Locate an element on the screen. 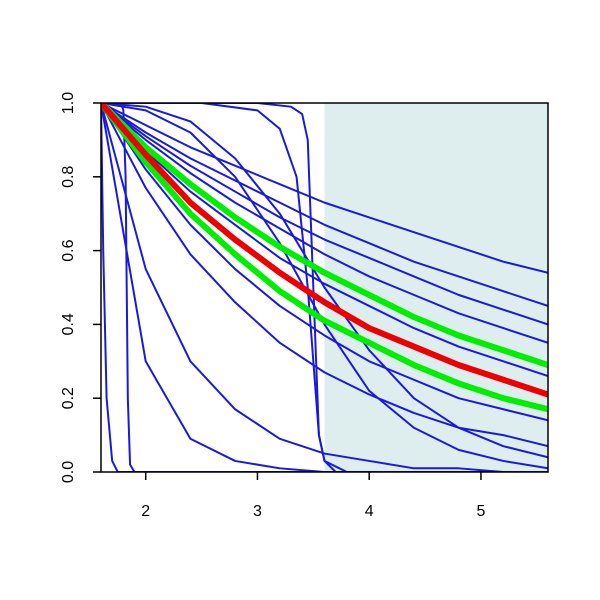 This screenshot has height=600, width=600. x-tick-label: 3 is located at coordinates (257, 511).